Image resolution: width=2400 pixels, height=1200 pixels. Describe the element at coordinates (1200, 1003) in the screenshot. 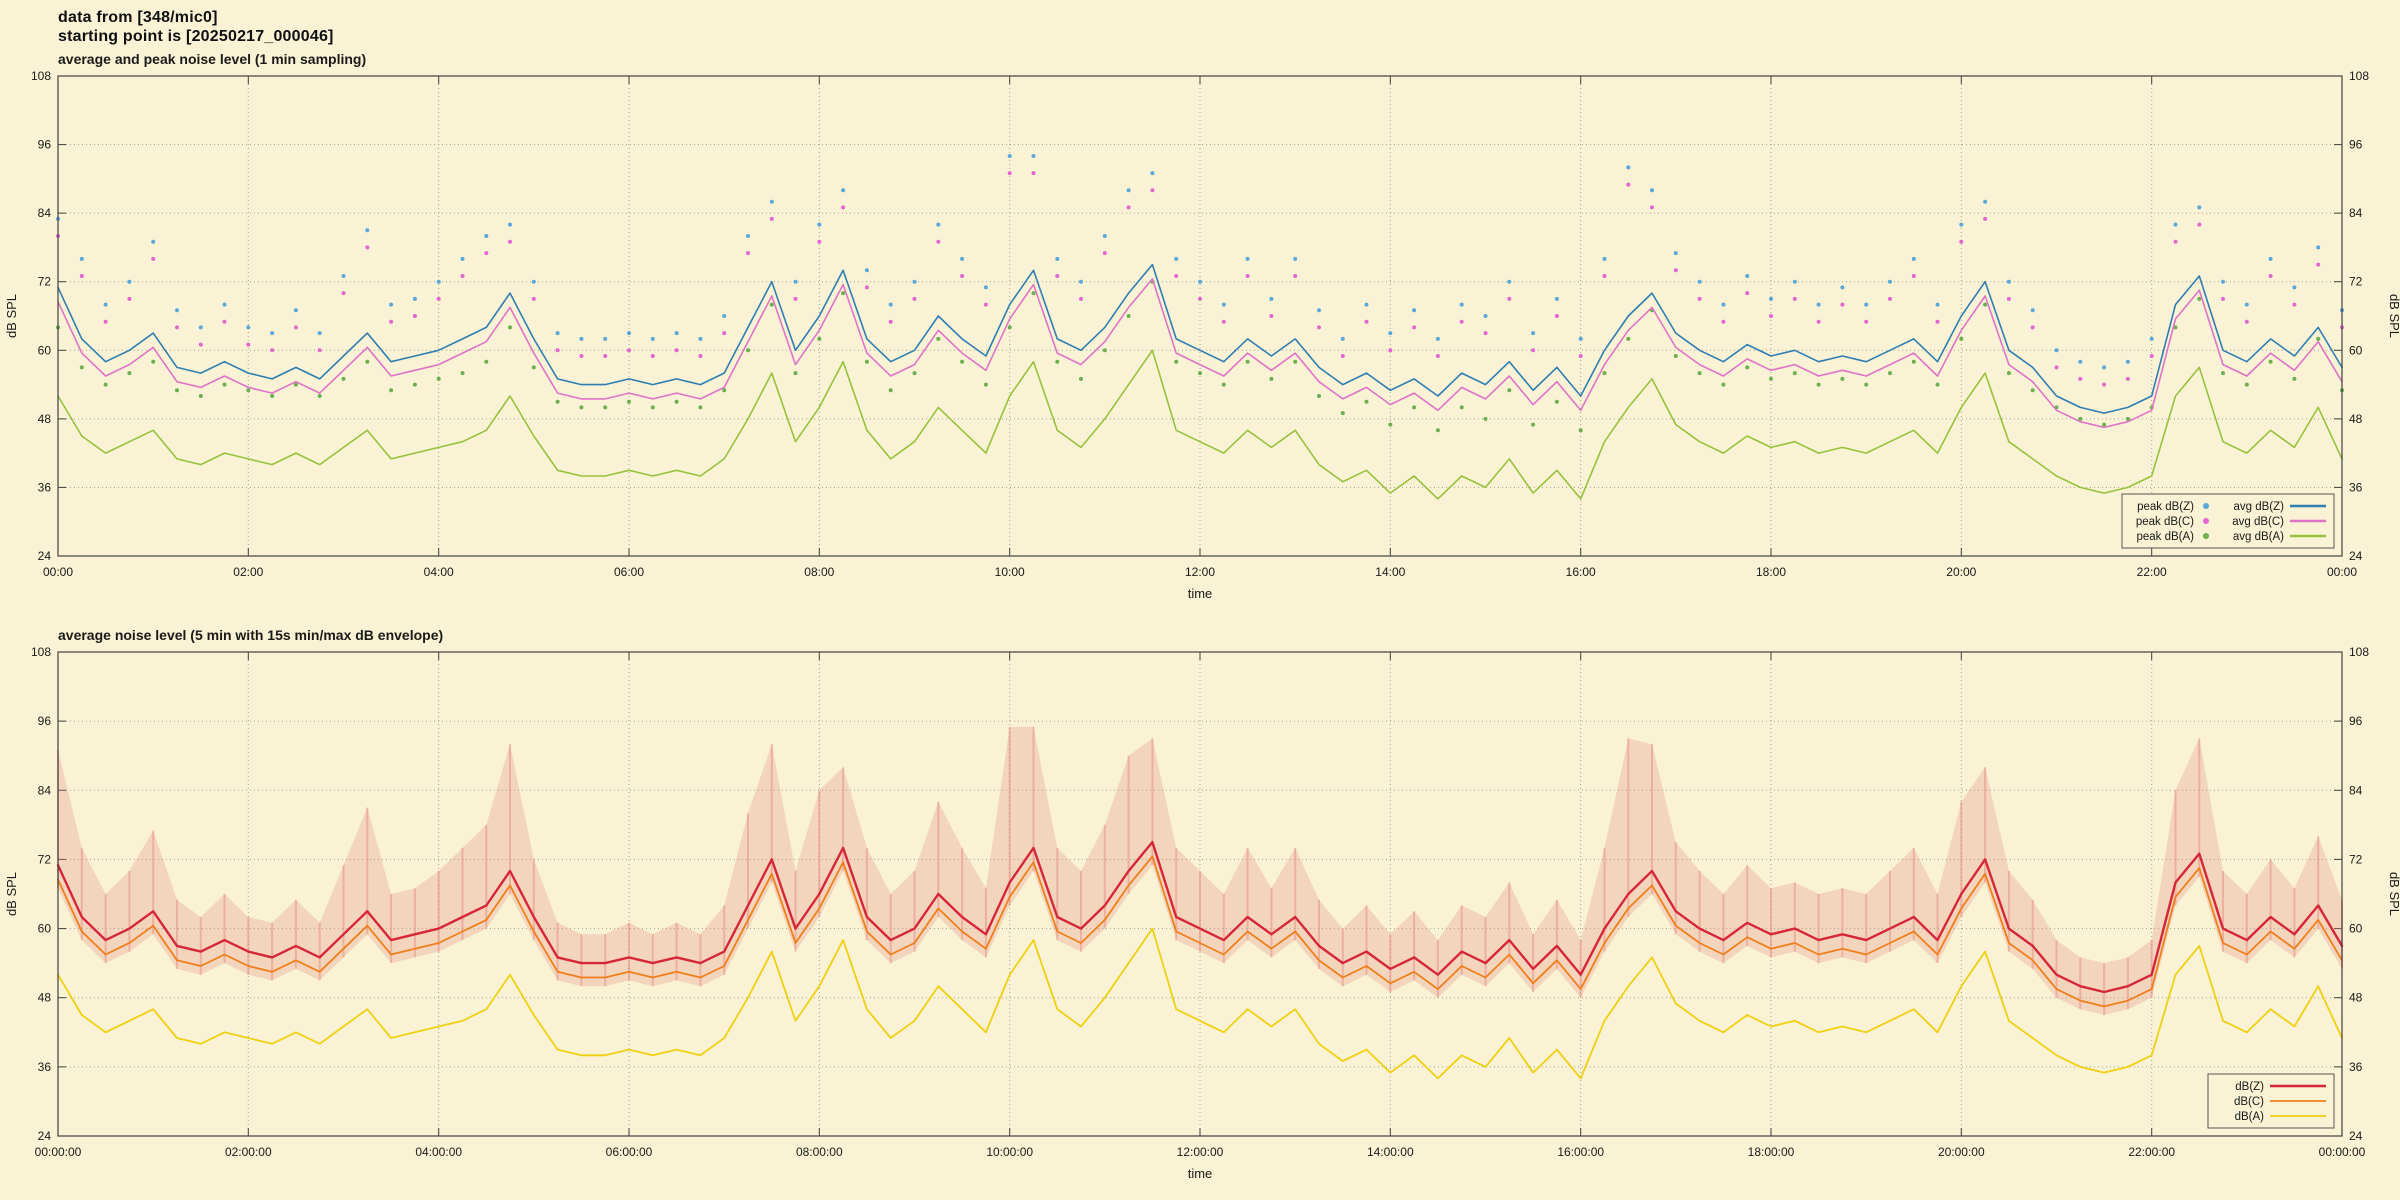

I see `series-db-a-` at that location.